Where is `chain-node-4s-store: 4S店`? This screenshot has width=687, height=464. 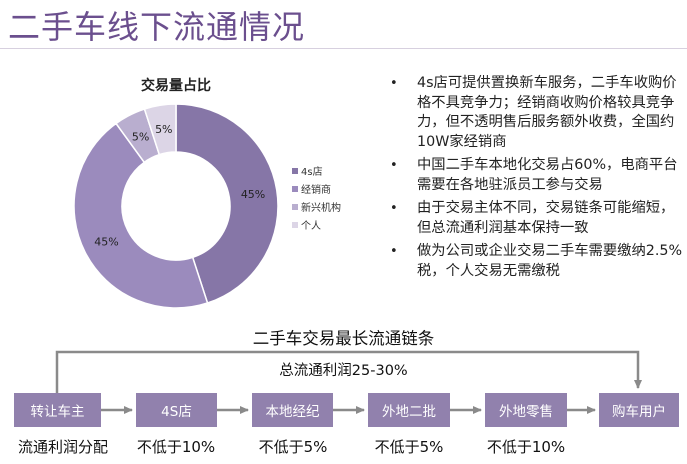
chain-node-4s-store: 4S店 is located at coordinates (176, 410).